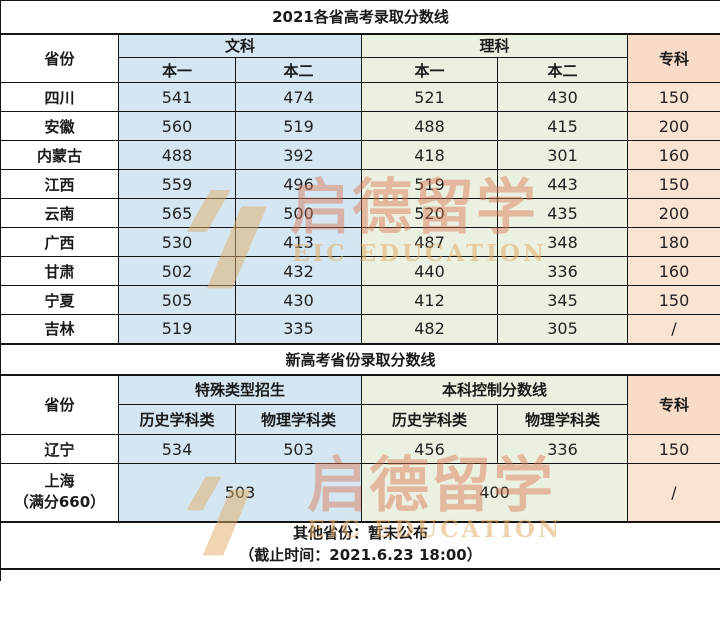 The width and height of the screenshot is (720, 619). What do you see at coordinates (59, 480) in the screenshot?
I see `province-name: 上海` at bounding box center [59, 480].